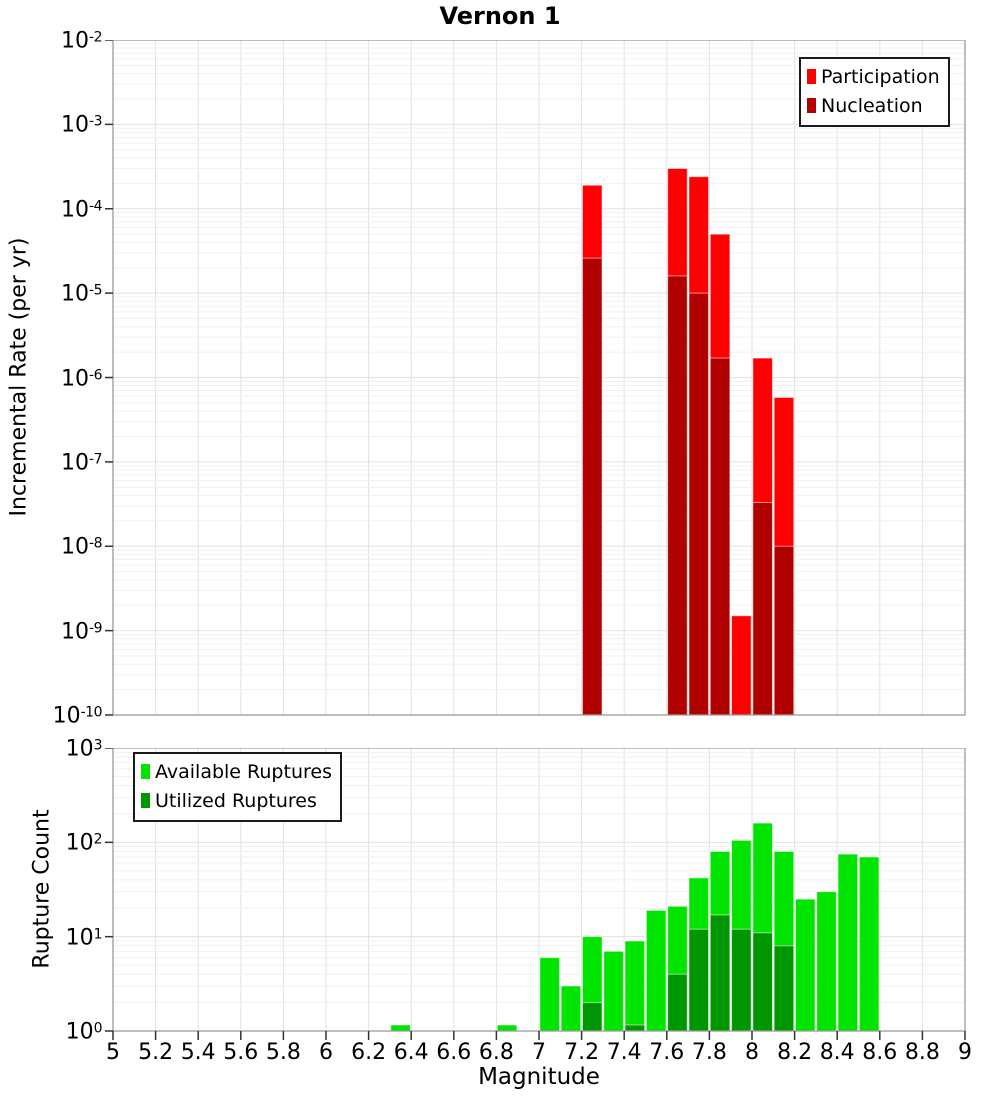 Image resolution: width=1000 pixels, height=1100 pixels. Describe the element at coordinates (145, 771) in the screenshot. I see `available-ruptures-swatch-icon` at that location.